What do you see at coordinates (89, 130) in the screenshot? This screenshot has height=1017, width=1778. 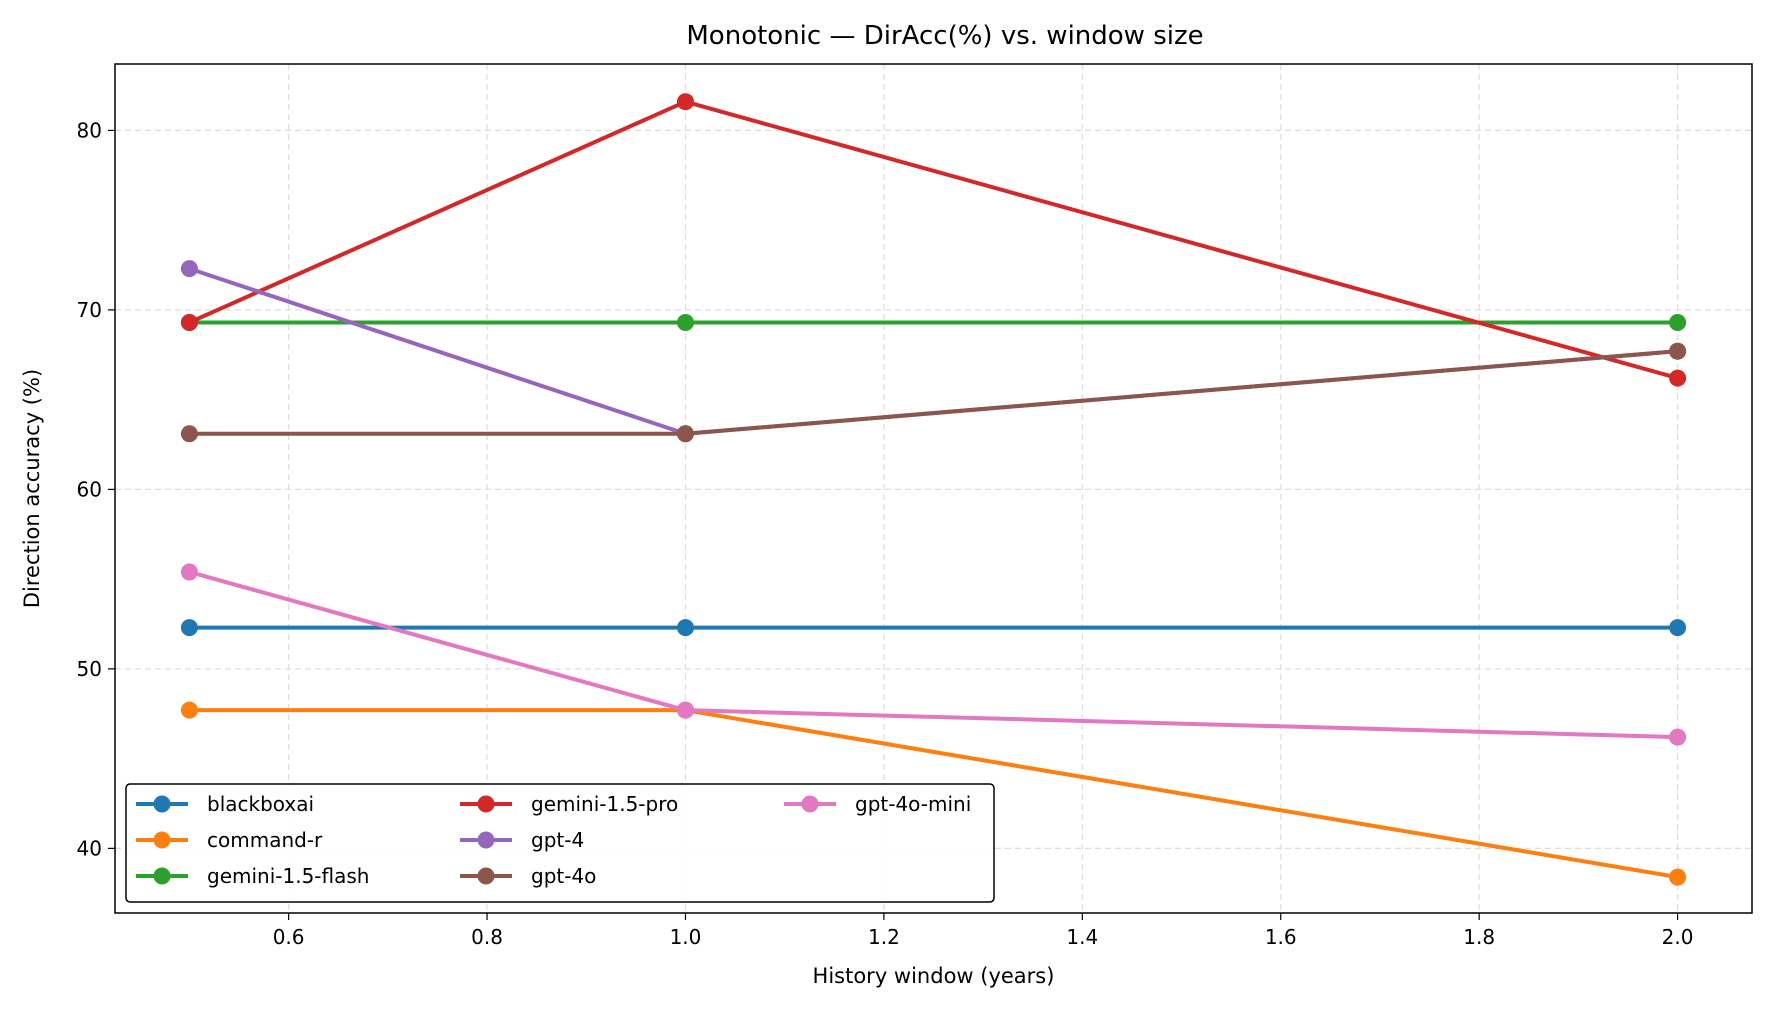 I see `y-tick-label: 80` at bounding box center [89, 130].